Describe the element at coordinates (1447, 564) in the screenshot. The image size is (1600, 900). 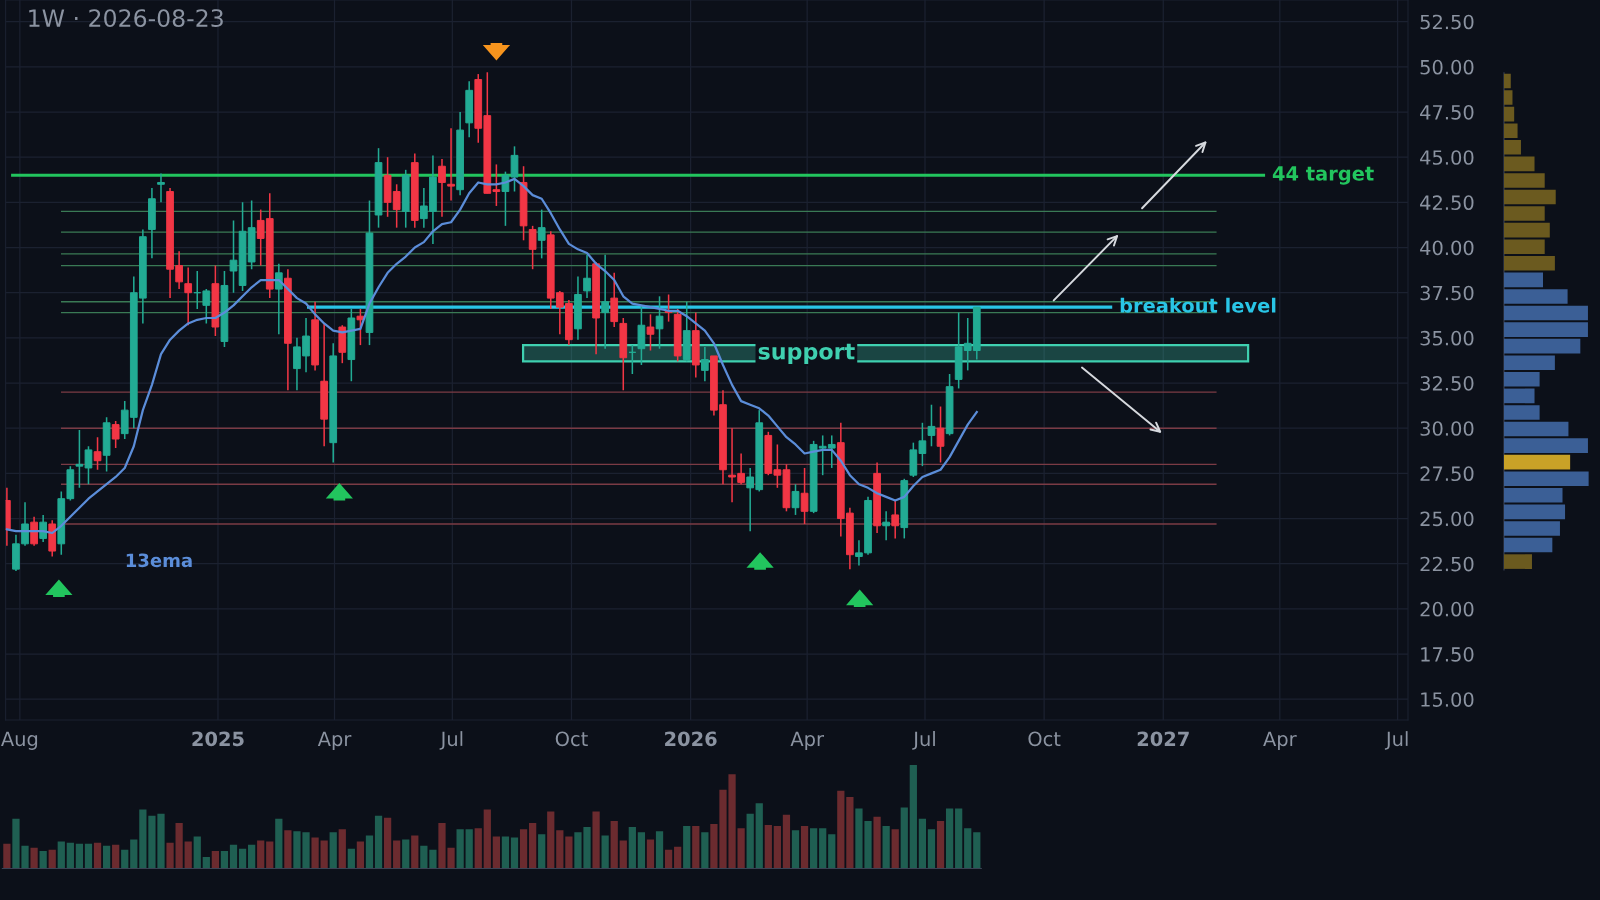
I see `y-tick-label: 22.50` at that location.